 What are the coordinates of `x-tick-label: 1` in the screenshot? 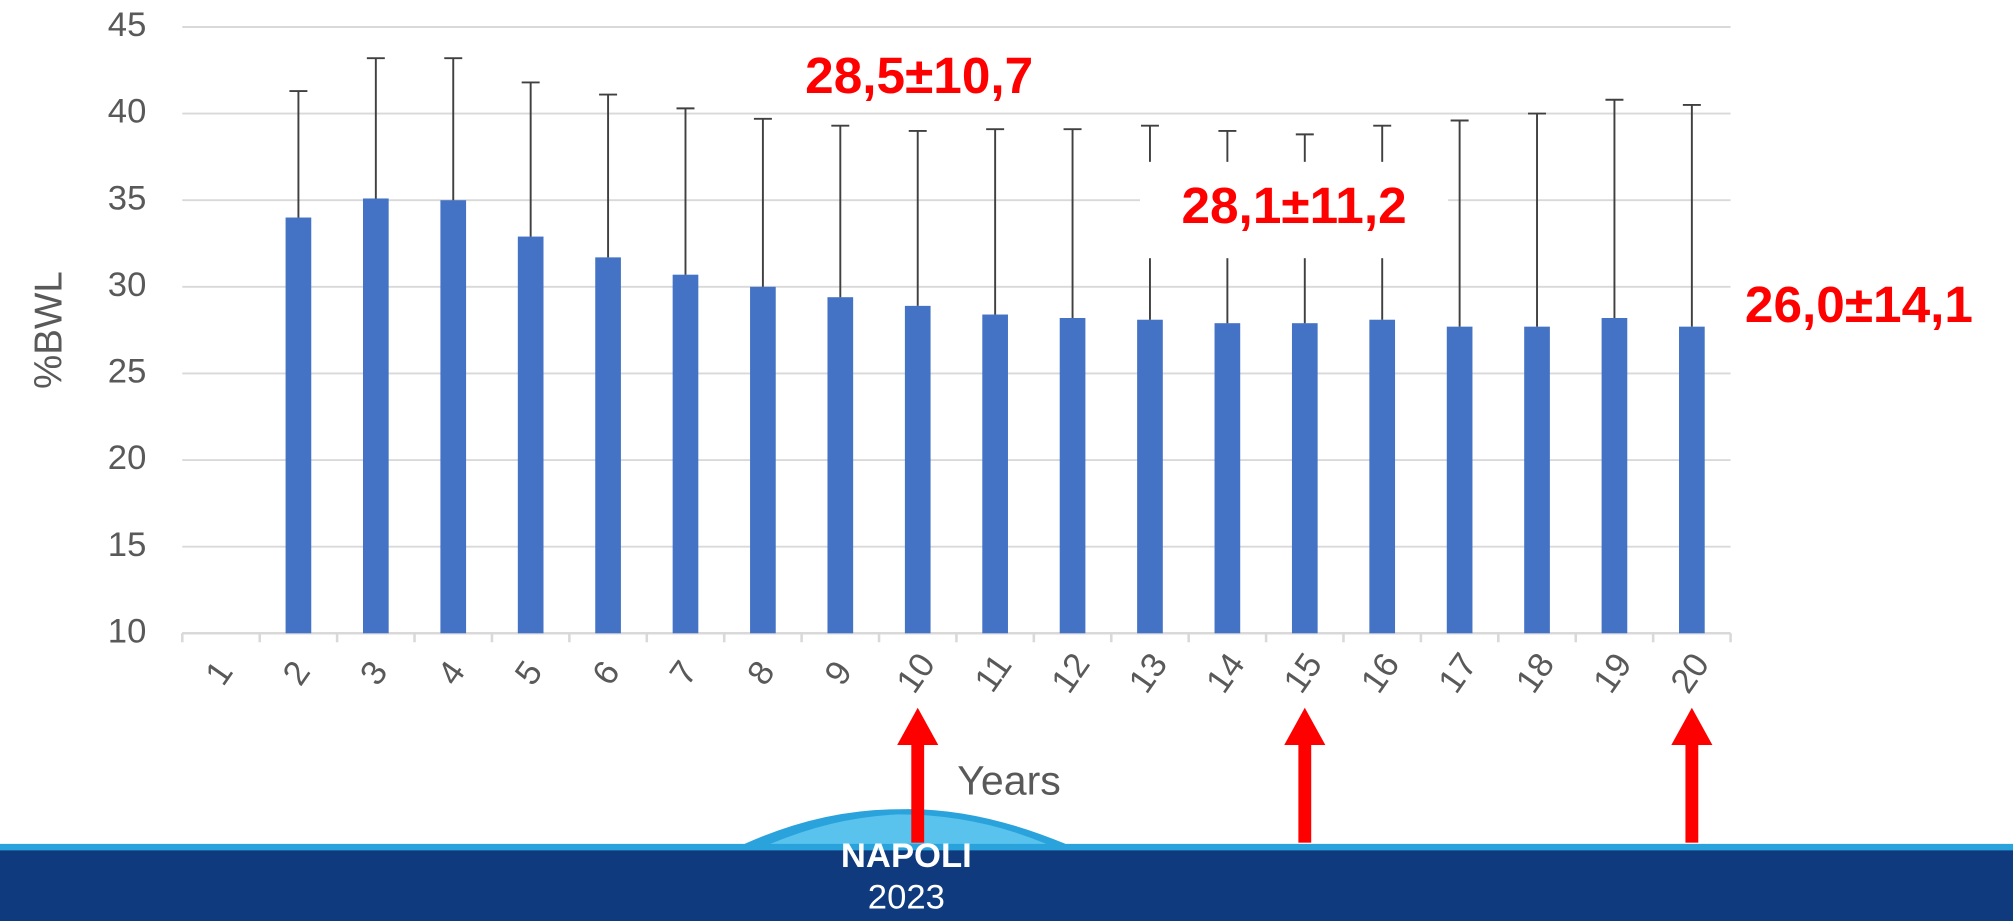 It's located at (219, 674).